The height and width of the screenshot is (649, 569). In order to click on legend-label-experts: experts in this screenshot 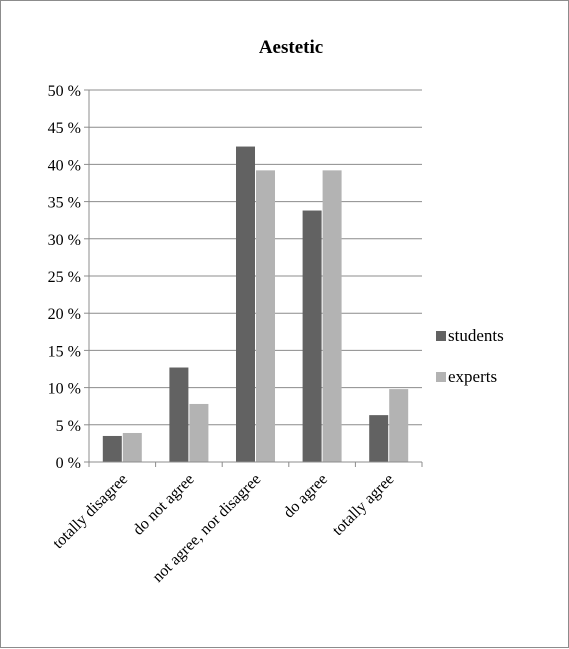, I will do `click(472, 376)`.